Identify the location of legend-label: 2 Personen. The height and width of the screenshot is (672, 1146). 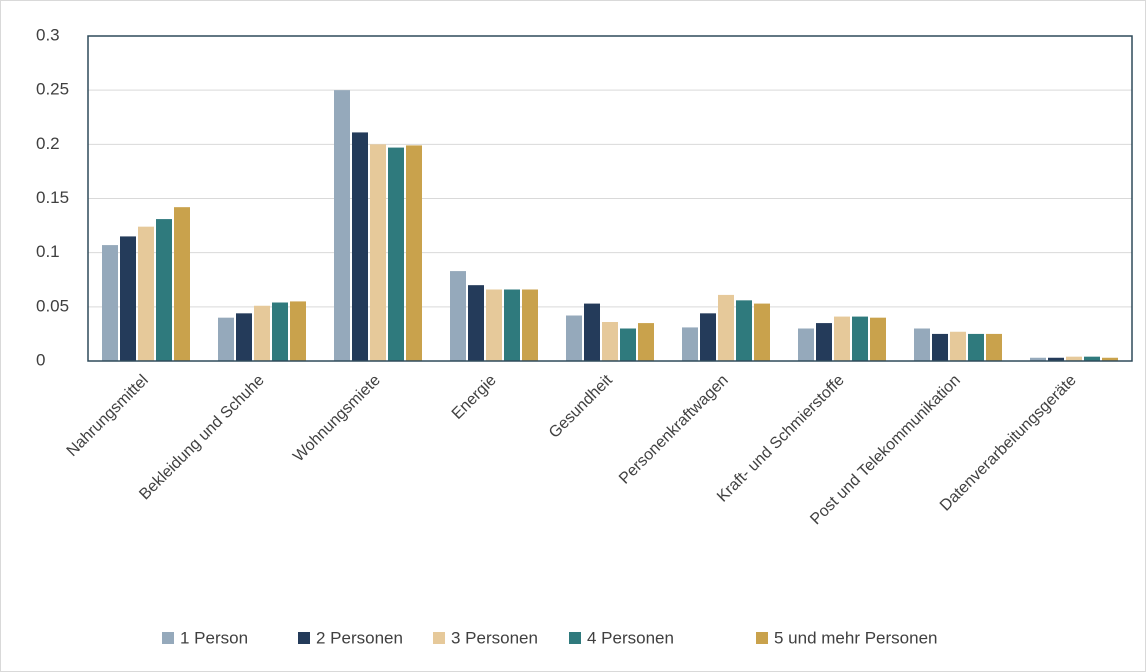
(359, 637).